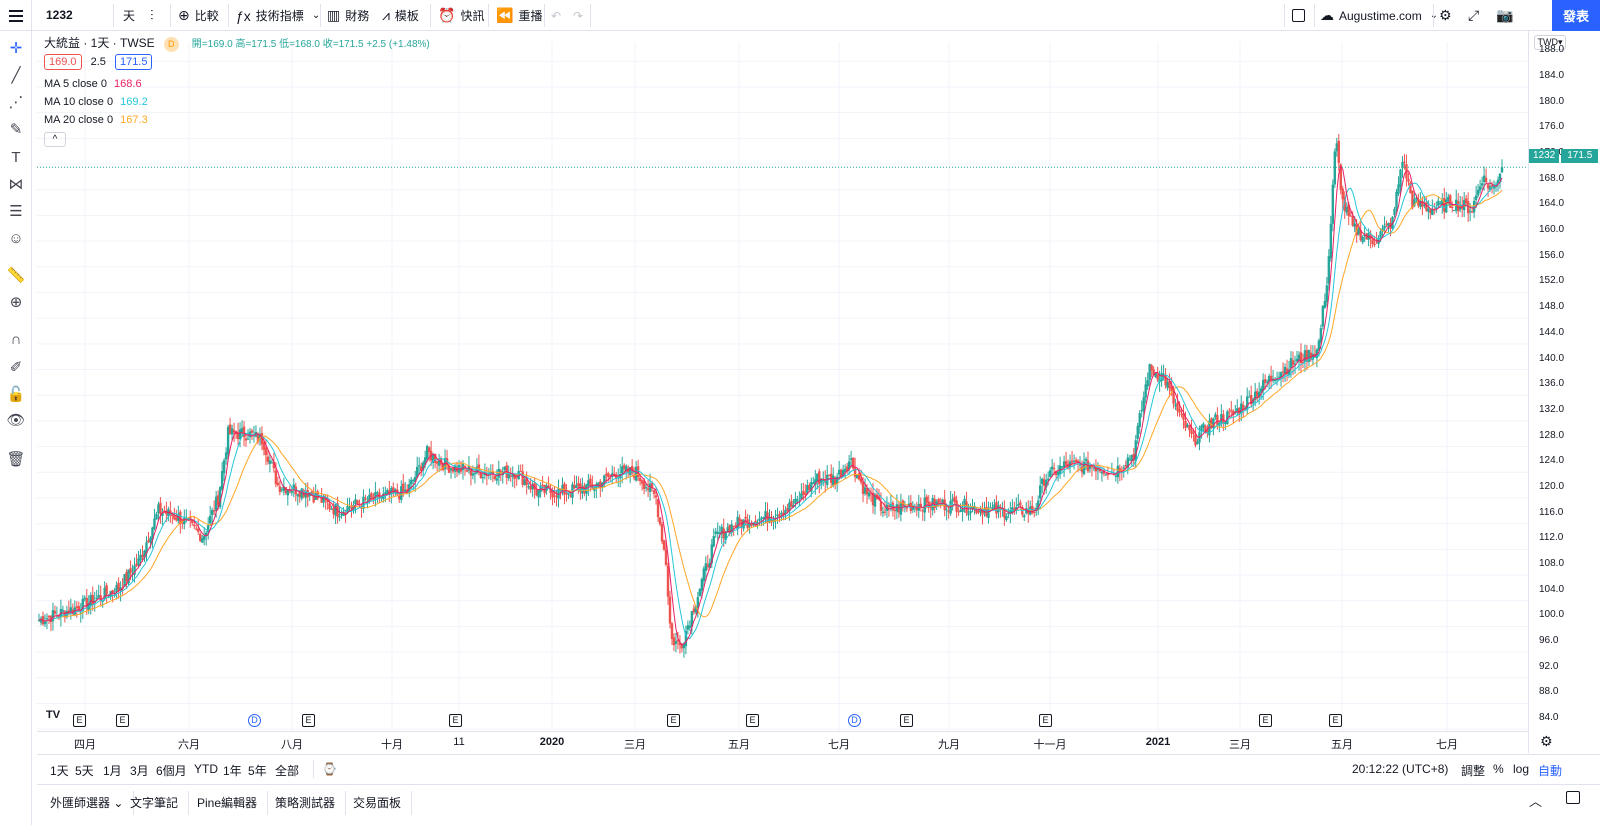  I want to click on settings-gear-icon: ⚙, so click(1546, 741).